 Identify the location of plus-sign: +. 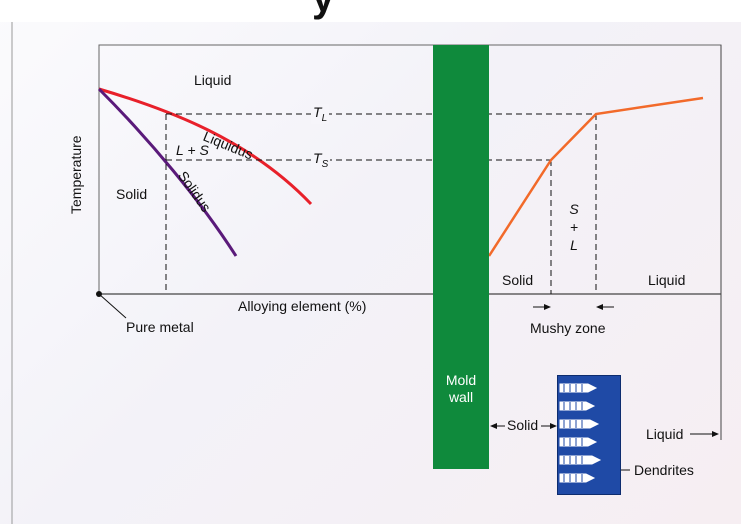
(574, 227).